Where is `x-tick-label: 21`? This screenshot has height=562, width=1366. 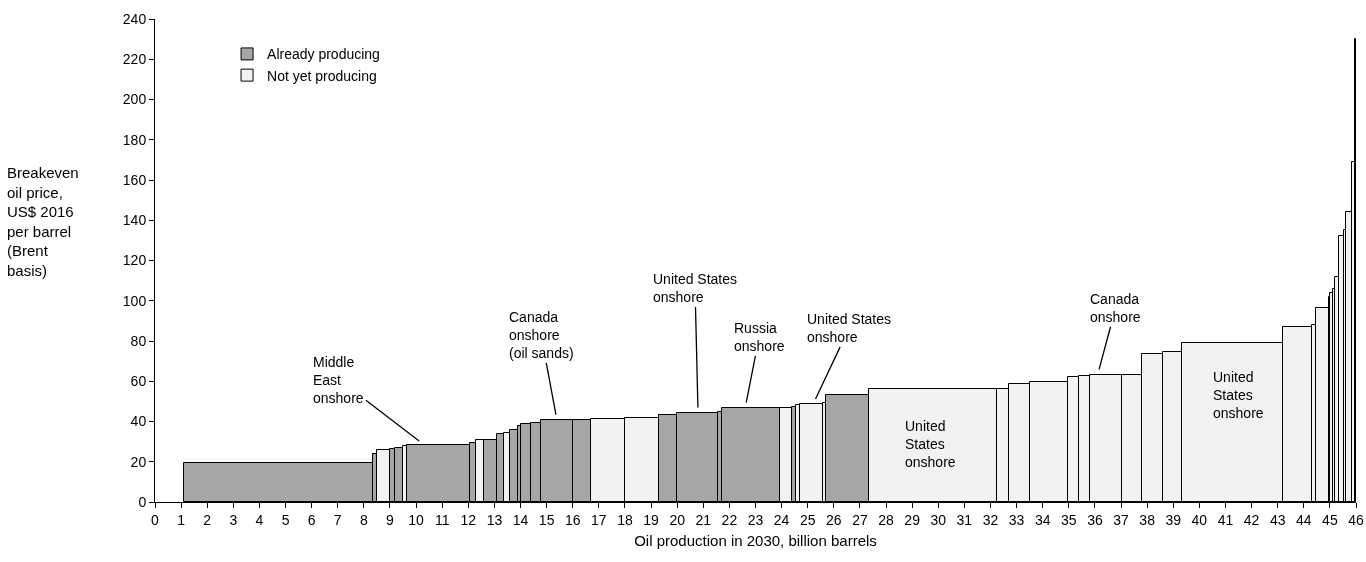
x-tick-label: 21 is located at coordinates (703, 519).